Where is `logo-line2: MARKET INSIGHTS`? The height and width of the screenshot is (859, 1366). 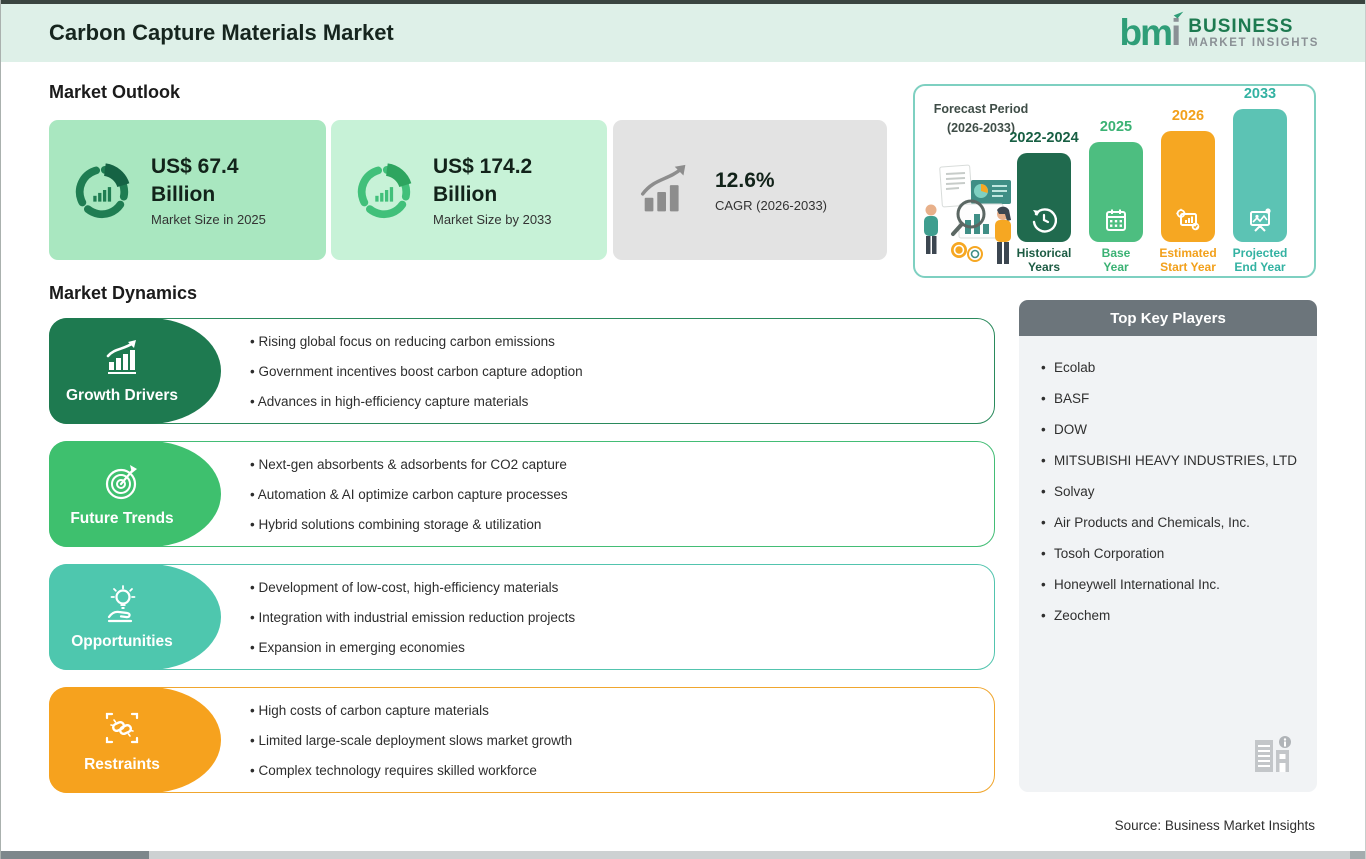 logo-line2: MARKET INSIGHTS is located at coordinates (1253, 42).